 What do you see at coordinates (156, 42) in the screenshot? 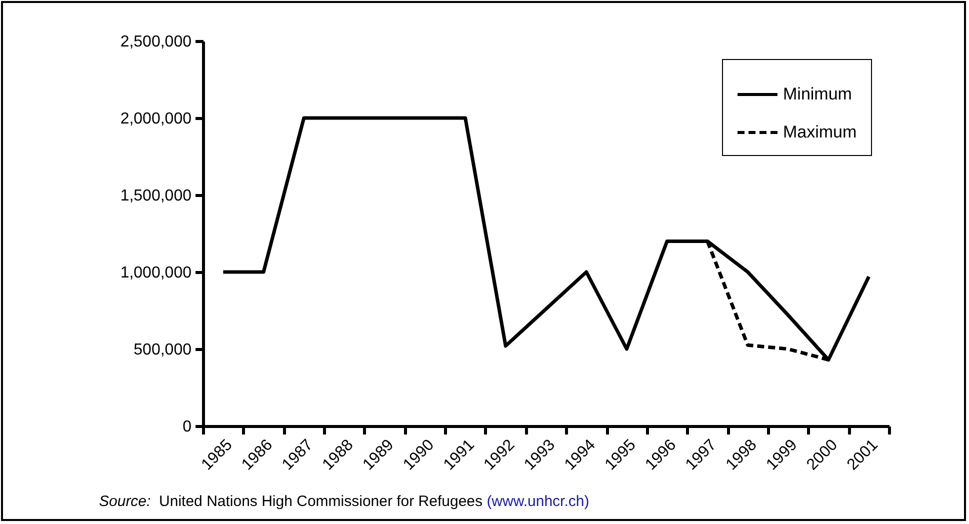
I see `y-tick-label: 2,500,000` at bounding box center [156, 42].